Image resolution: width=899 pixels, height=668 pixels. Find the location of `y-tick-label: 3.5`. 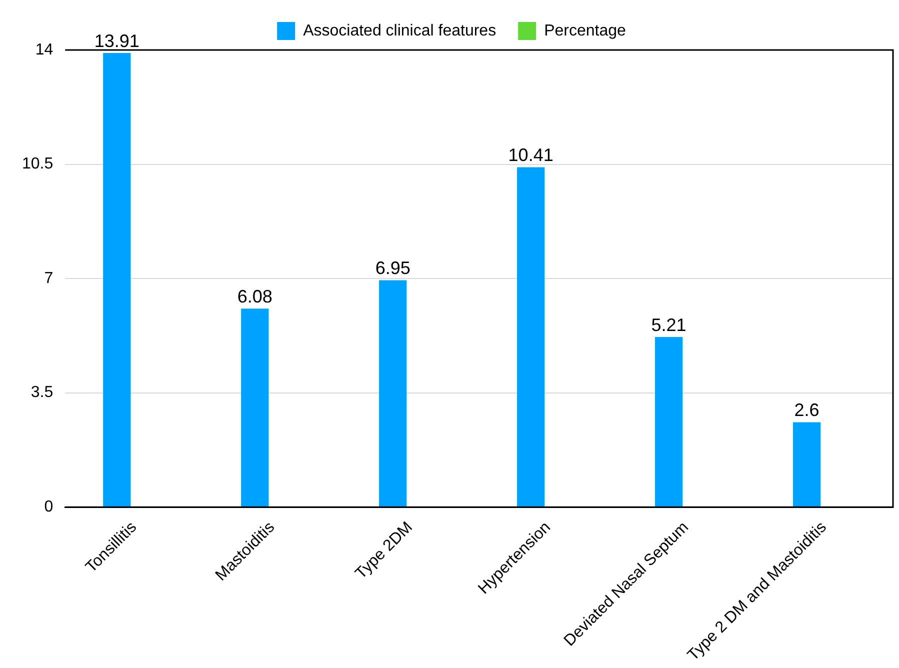

y-tick-label: 3.5 is located at coordinates (42, 393).